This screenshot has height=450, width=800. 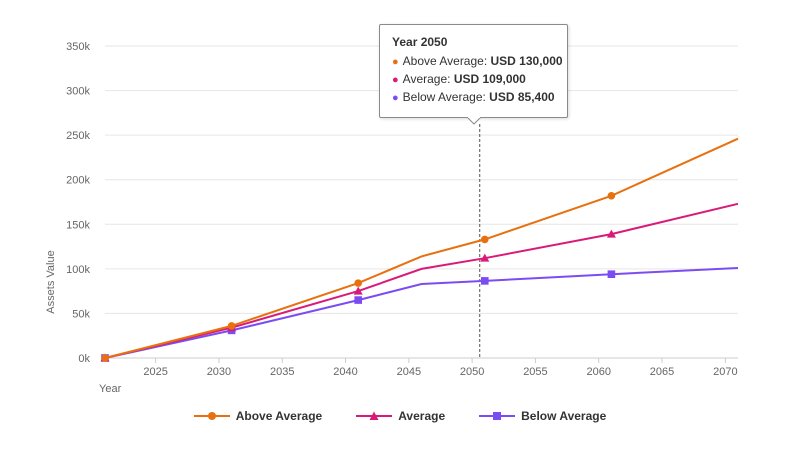 I want to click on x-tick-label: 2030, so click(x=219, y=372).